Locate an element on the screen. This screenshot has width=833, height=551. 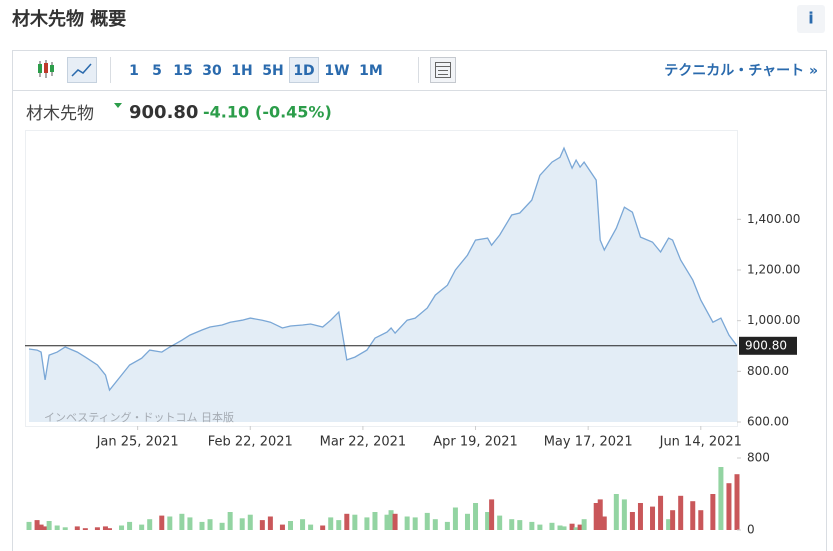
technical-chart-link: テクニカル・チャート » is located at coordinates (741, 71).